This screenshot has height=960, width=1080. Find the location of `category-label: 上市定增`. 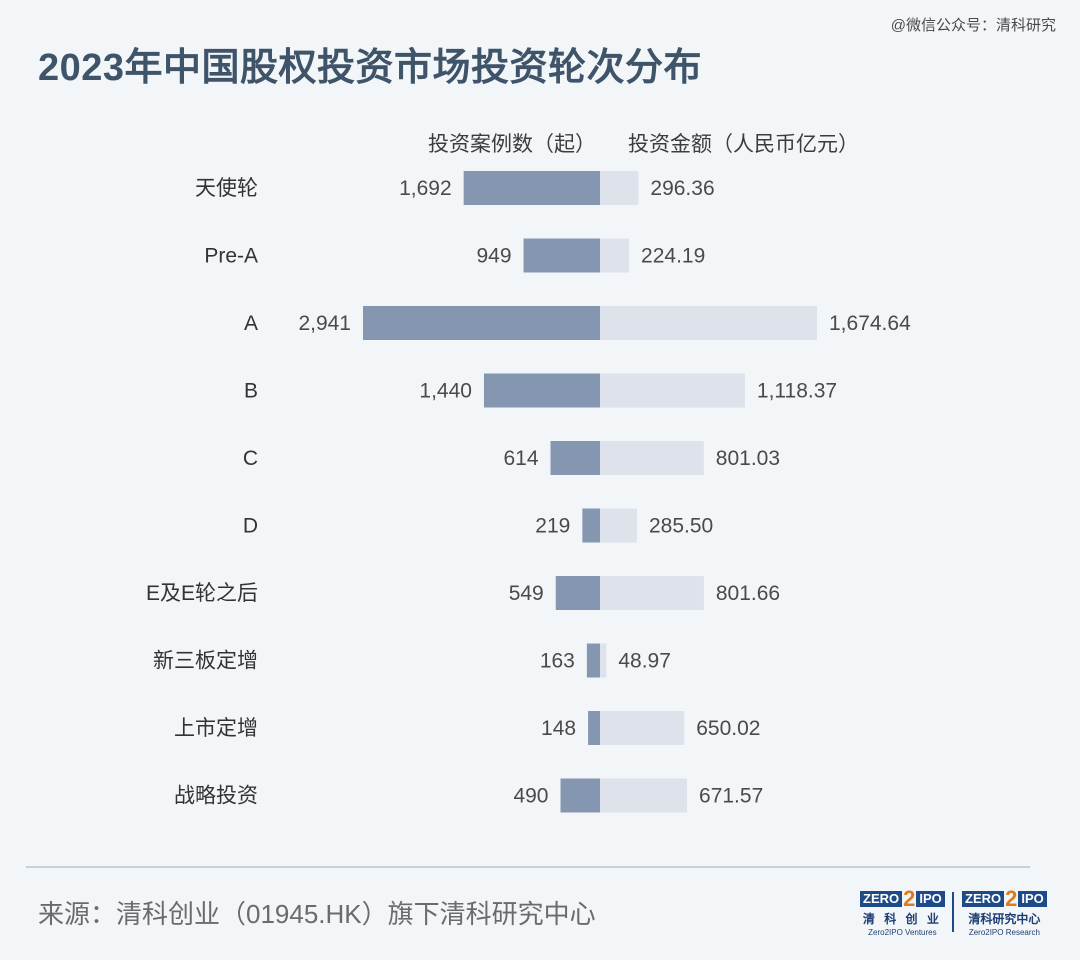

category-label: 上市定增 is located at coordinates (216, 728).